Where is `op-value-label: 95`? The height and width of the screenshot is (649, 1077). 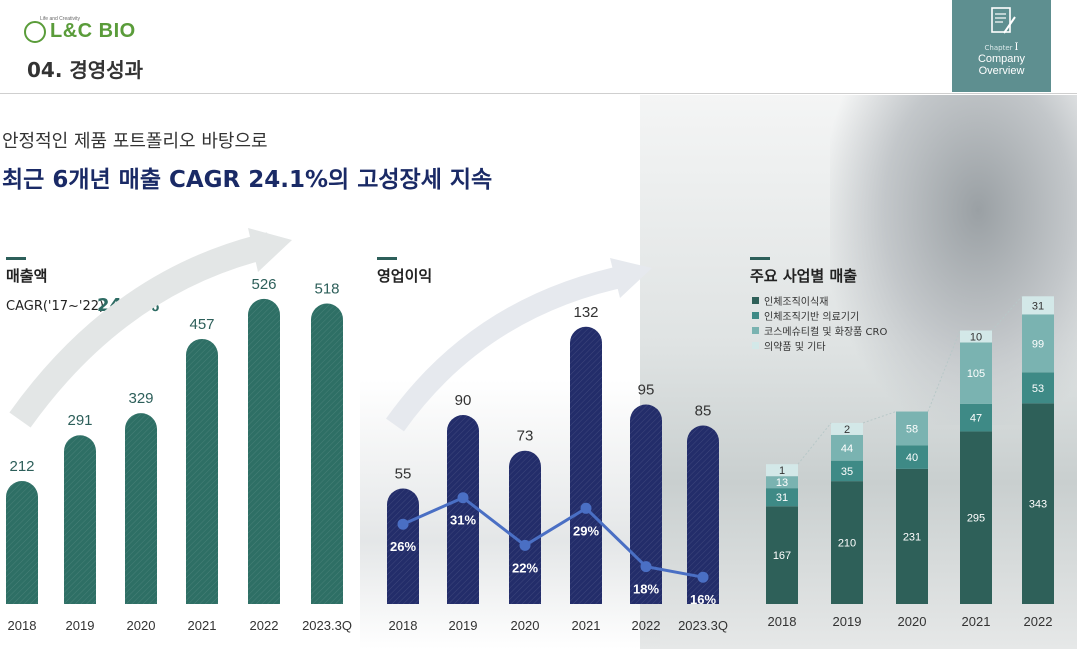
op-value-label: 95 is located at coordinates (646, 390).